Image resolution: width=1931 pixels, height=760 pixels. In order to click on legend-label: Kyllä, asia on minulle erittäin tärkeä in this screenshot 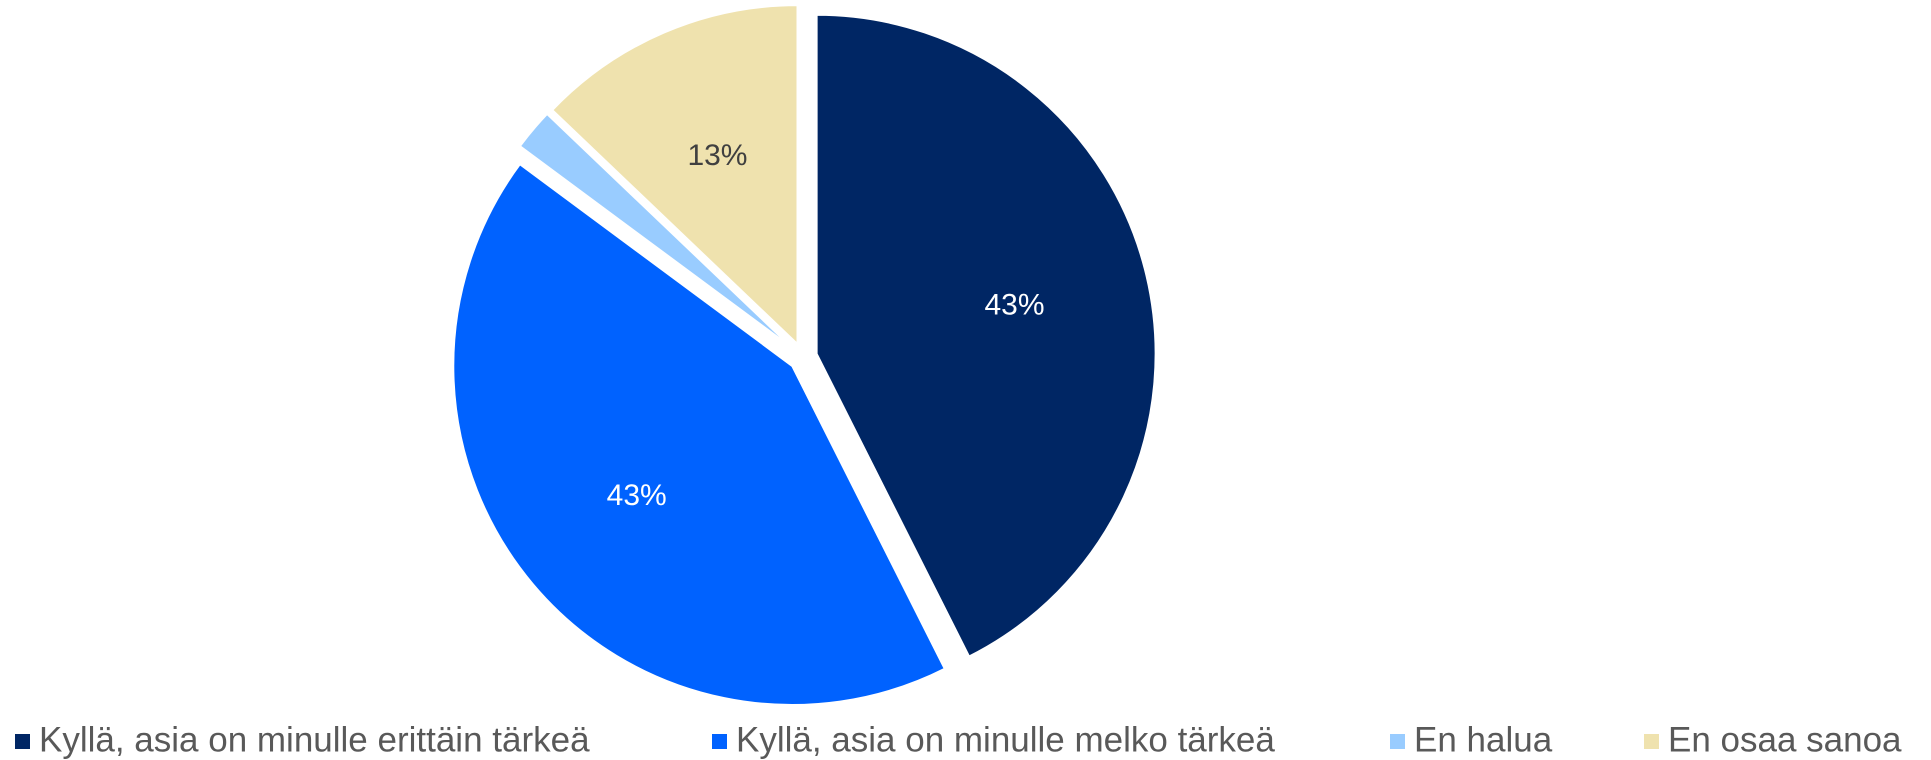, I will do `click(314, 739)`.